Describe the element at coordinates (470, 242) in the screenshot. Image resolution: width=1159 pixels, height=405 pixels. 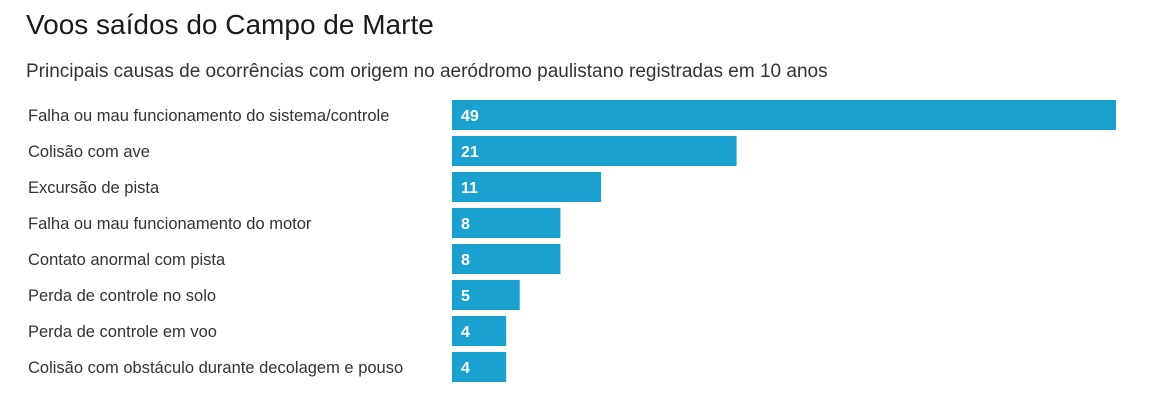
I see `value-labels: 49 21 11 8 8 5 4 4` at that location.